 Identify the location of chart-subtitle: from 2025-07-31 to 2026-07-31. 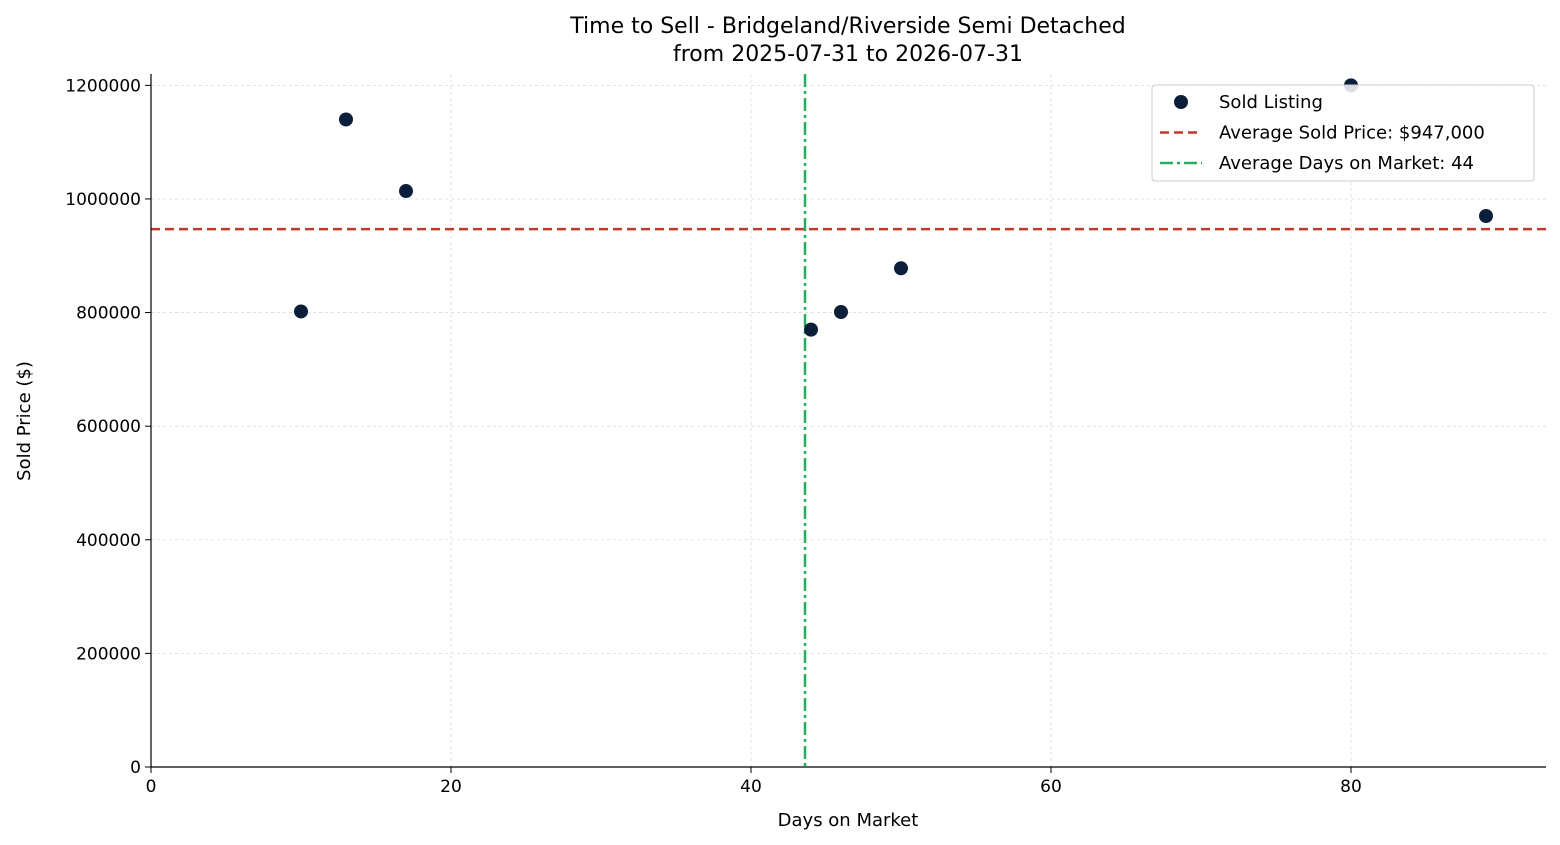
(848, 54).